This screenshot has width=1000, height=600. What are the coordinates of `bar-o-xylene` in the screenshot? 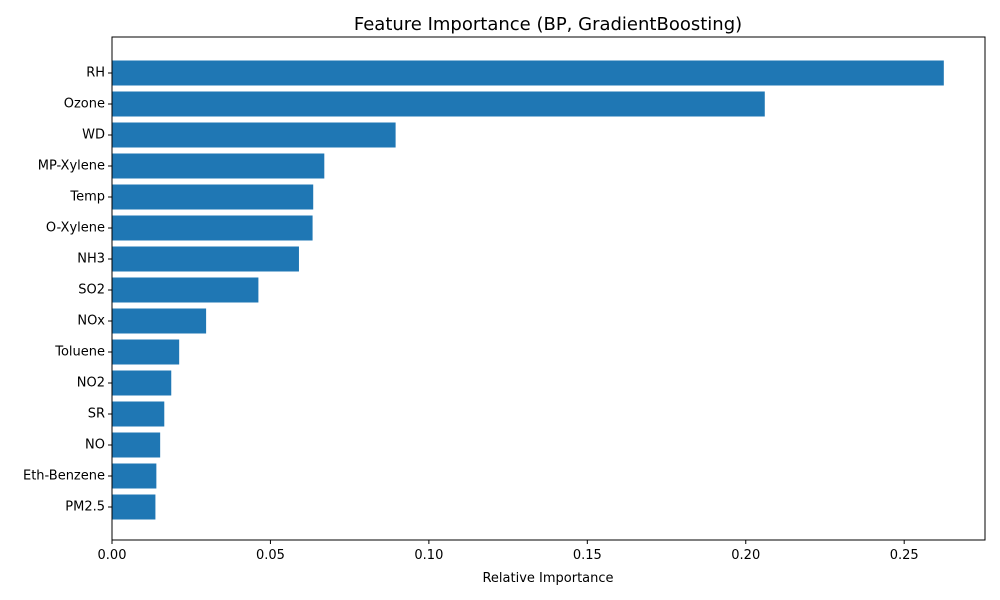 It's located at (212, 228).